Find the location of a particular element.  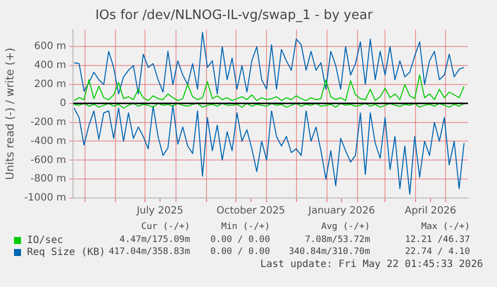

y-tick-label: -800 m is located at coordinates (48, 179).